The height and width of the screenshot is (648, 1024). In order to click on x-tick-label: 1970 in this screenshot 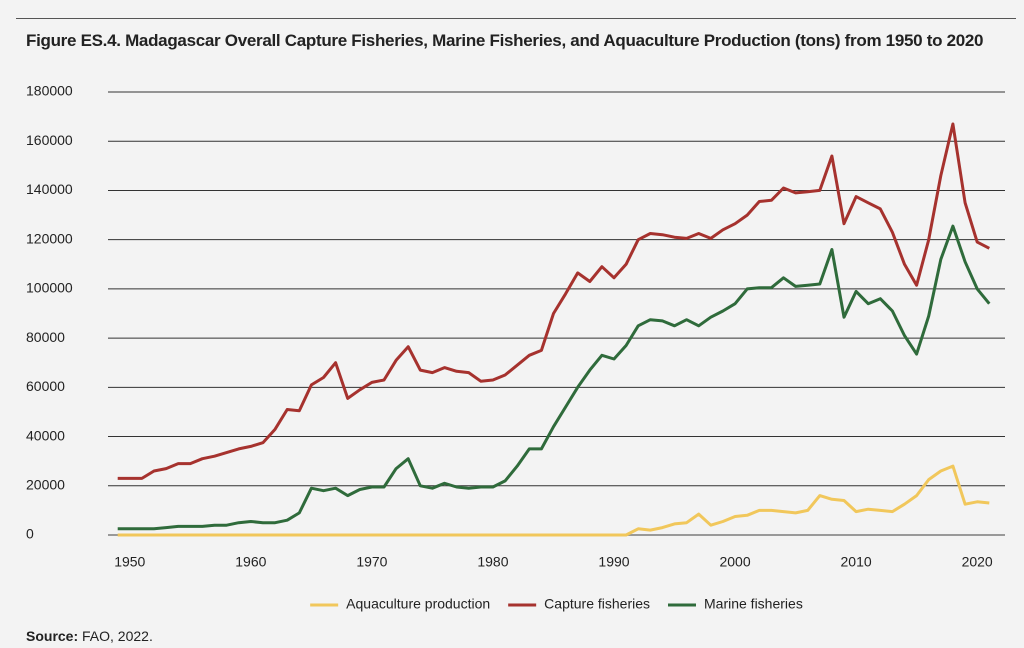, I will do `click(371, 562)`.